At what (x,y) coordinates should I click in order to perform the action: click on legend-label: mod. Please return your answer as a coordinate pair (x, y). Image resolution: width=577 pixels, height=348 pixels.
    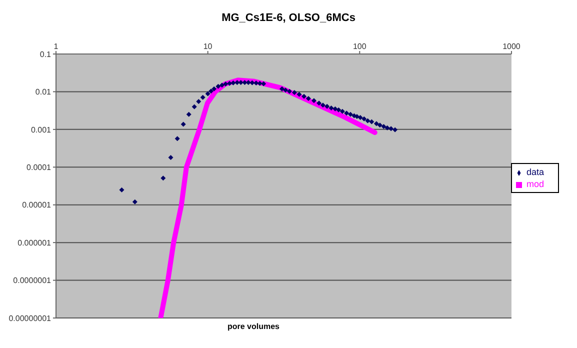
    Looking at the image, I should click on (535, 184).